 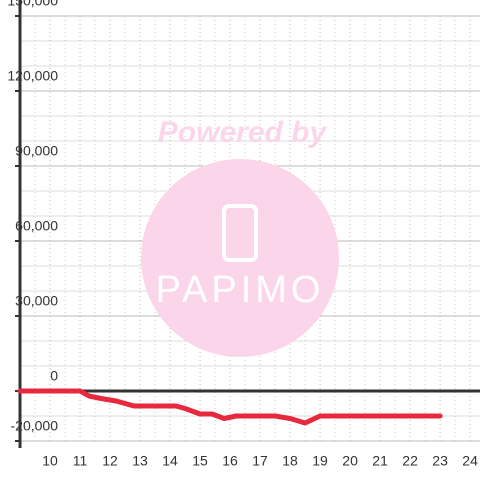 I want to click on x-tick-label: 12, so click(x=110, y=461).